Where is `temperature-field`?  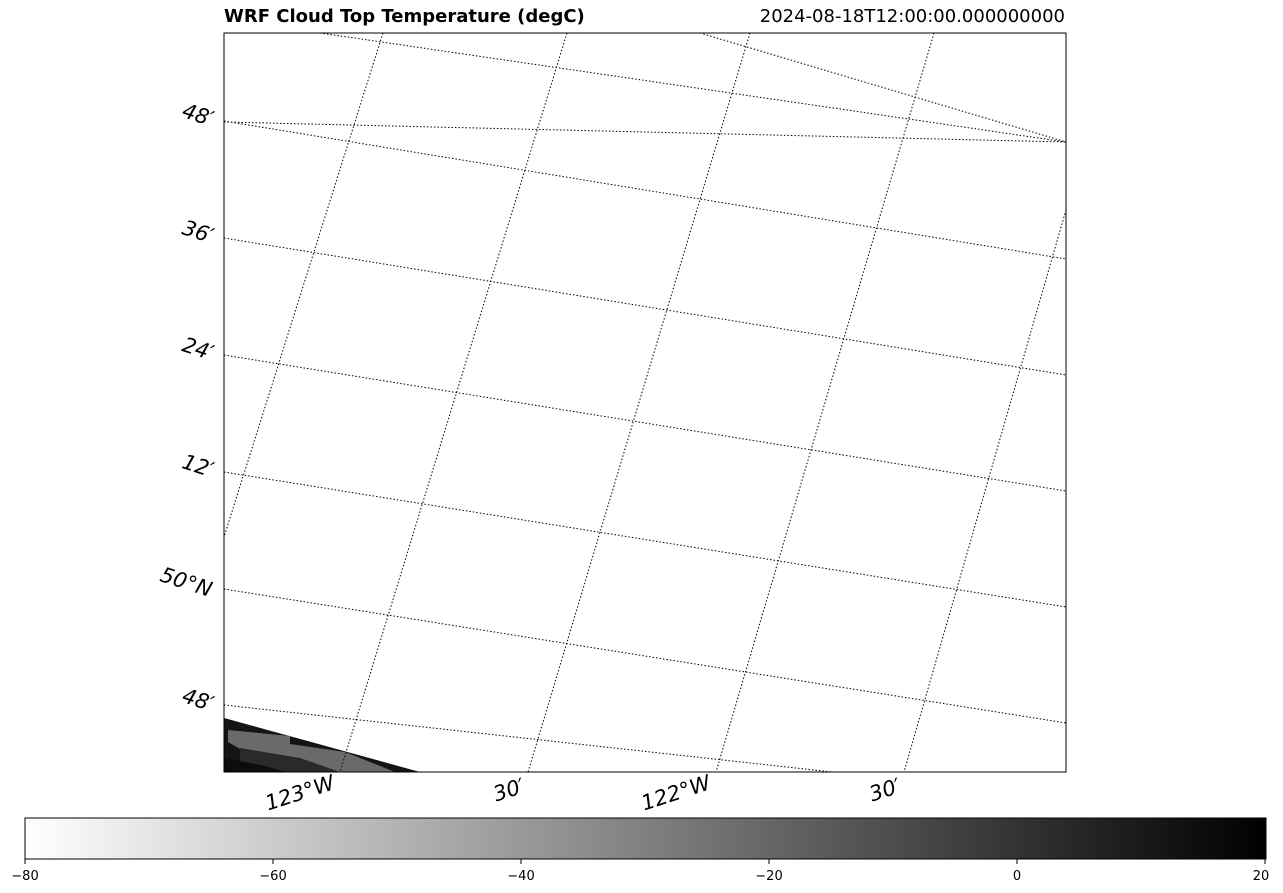 temperature-field is located at coordinates (322, 745).